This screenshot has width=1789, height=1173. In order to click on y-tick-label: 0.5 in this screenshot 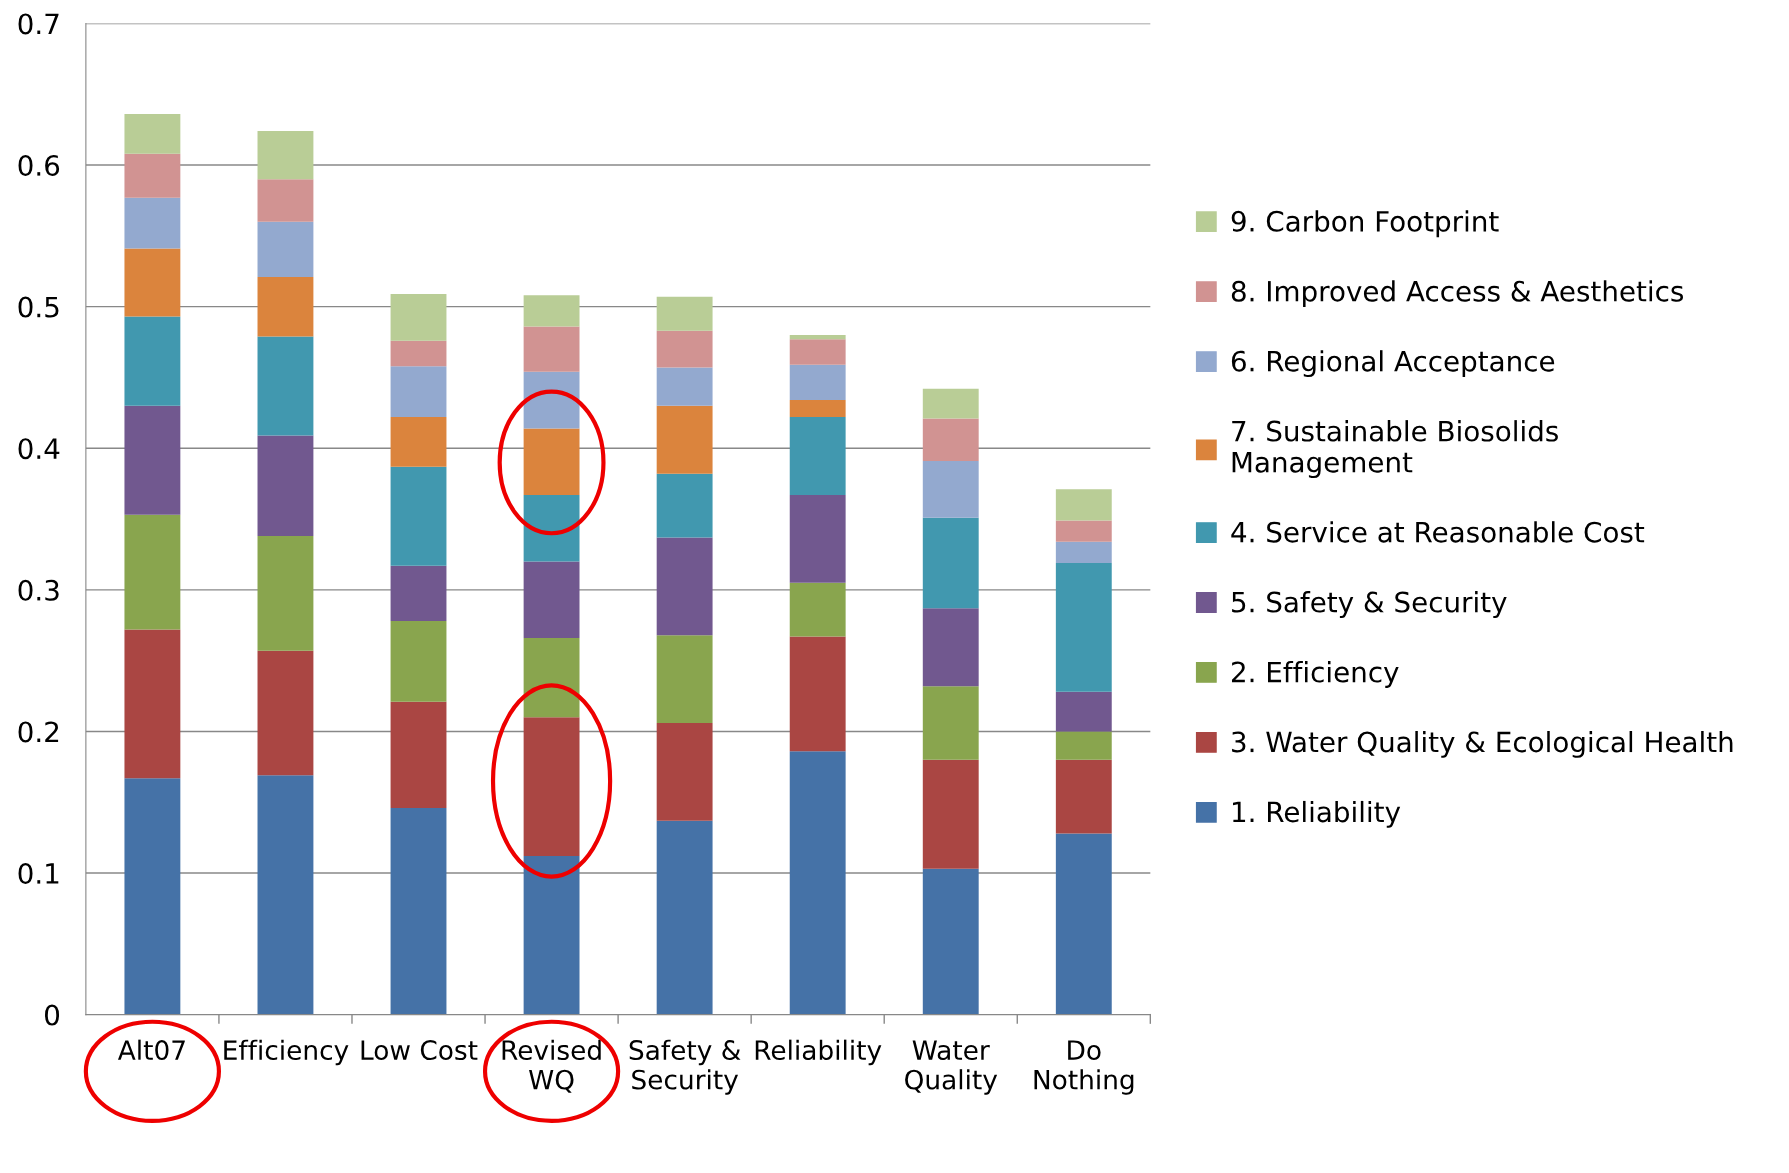, I will do `click(38, 307)`.